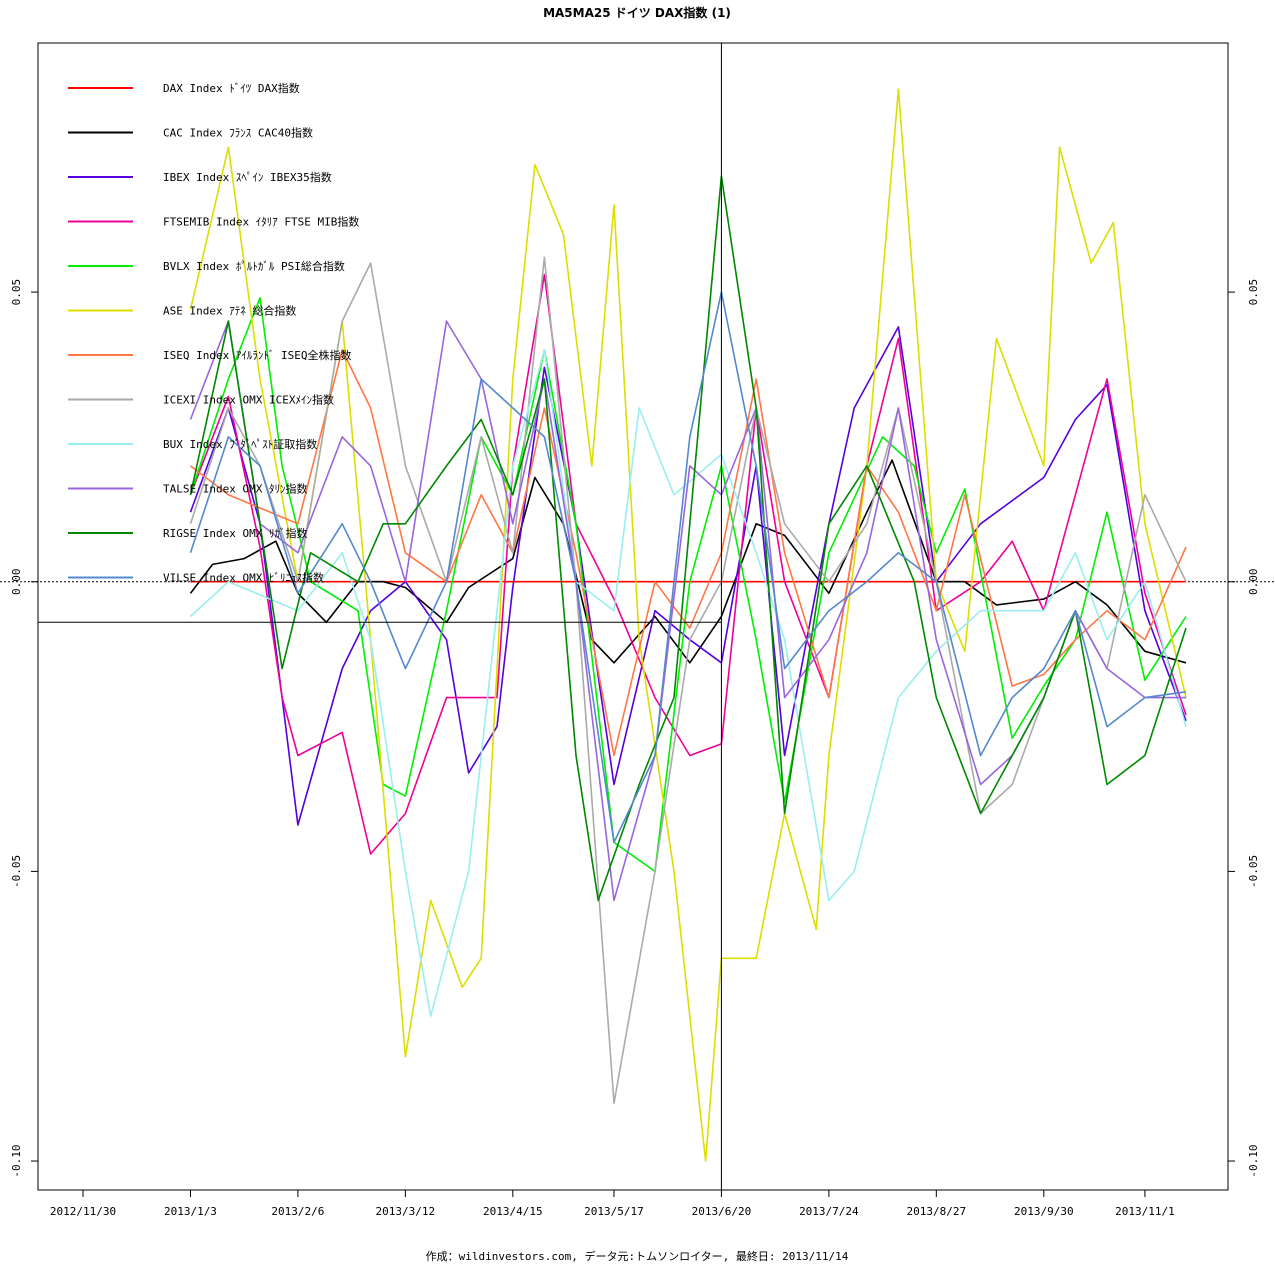  What do you see at coordinates (248, 400) in the screenshot?
I see `legend-label: ICEXI Index OMX ICEXﾒｲﾝ指数` at bounding box center [248, 400].